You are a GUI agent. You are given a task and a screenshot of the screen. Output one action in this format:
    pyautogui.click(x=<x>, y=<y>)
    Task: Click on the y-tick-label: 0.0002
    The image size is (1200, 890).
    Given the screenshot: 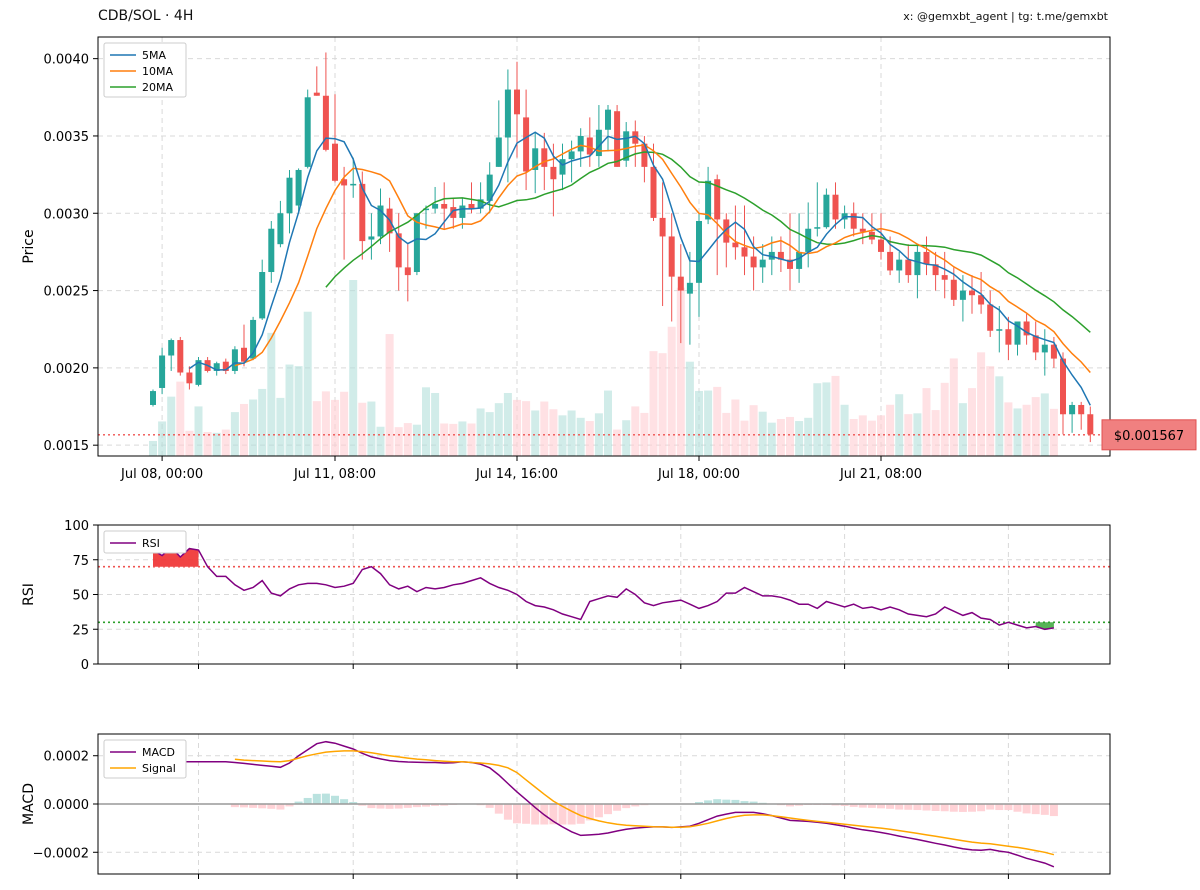 What is the action you would take?
    pyautogui.click(x=67, y=757)
    